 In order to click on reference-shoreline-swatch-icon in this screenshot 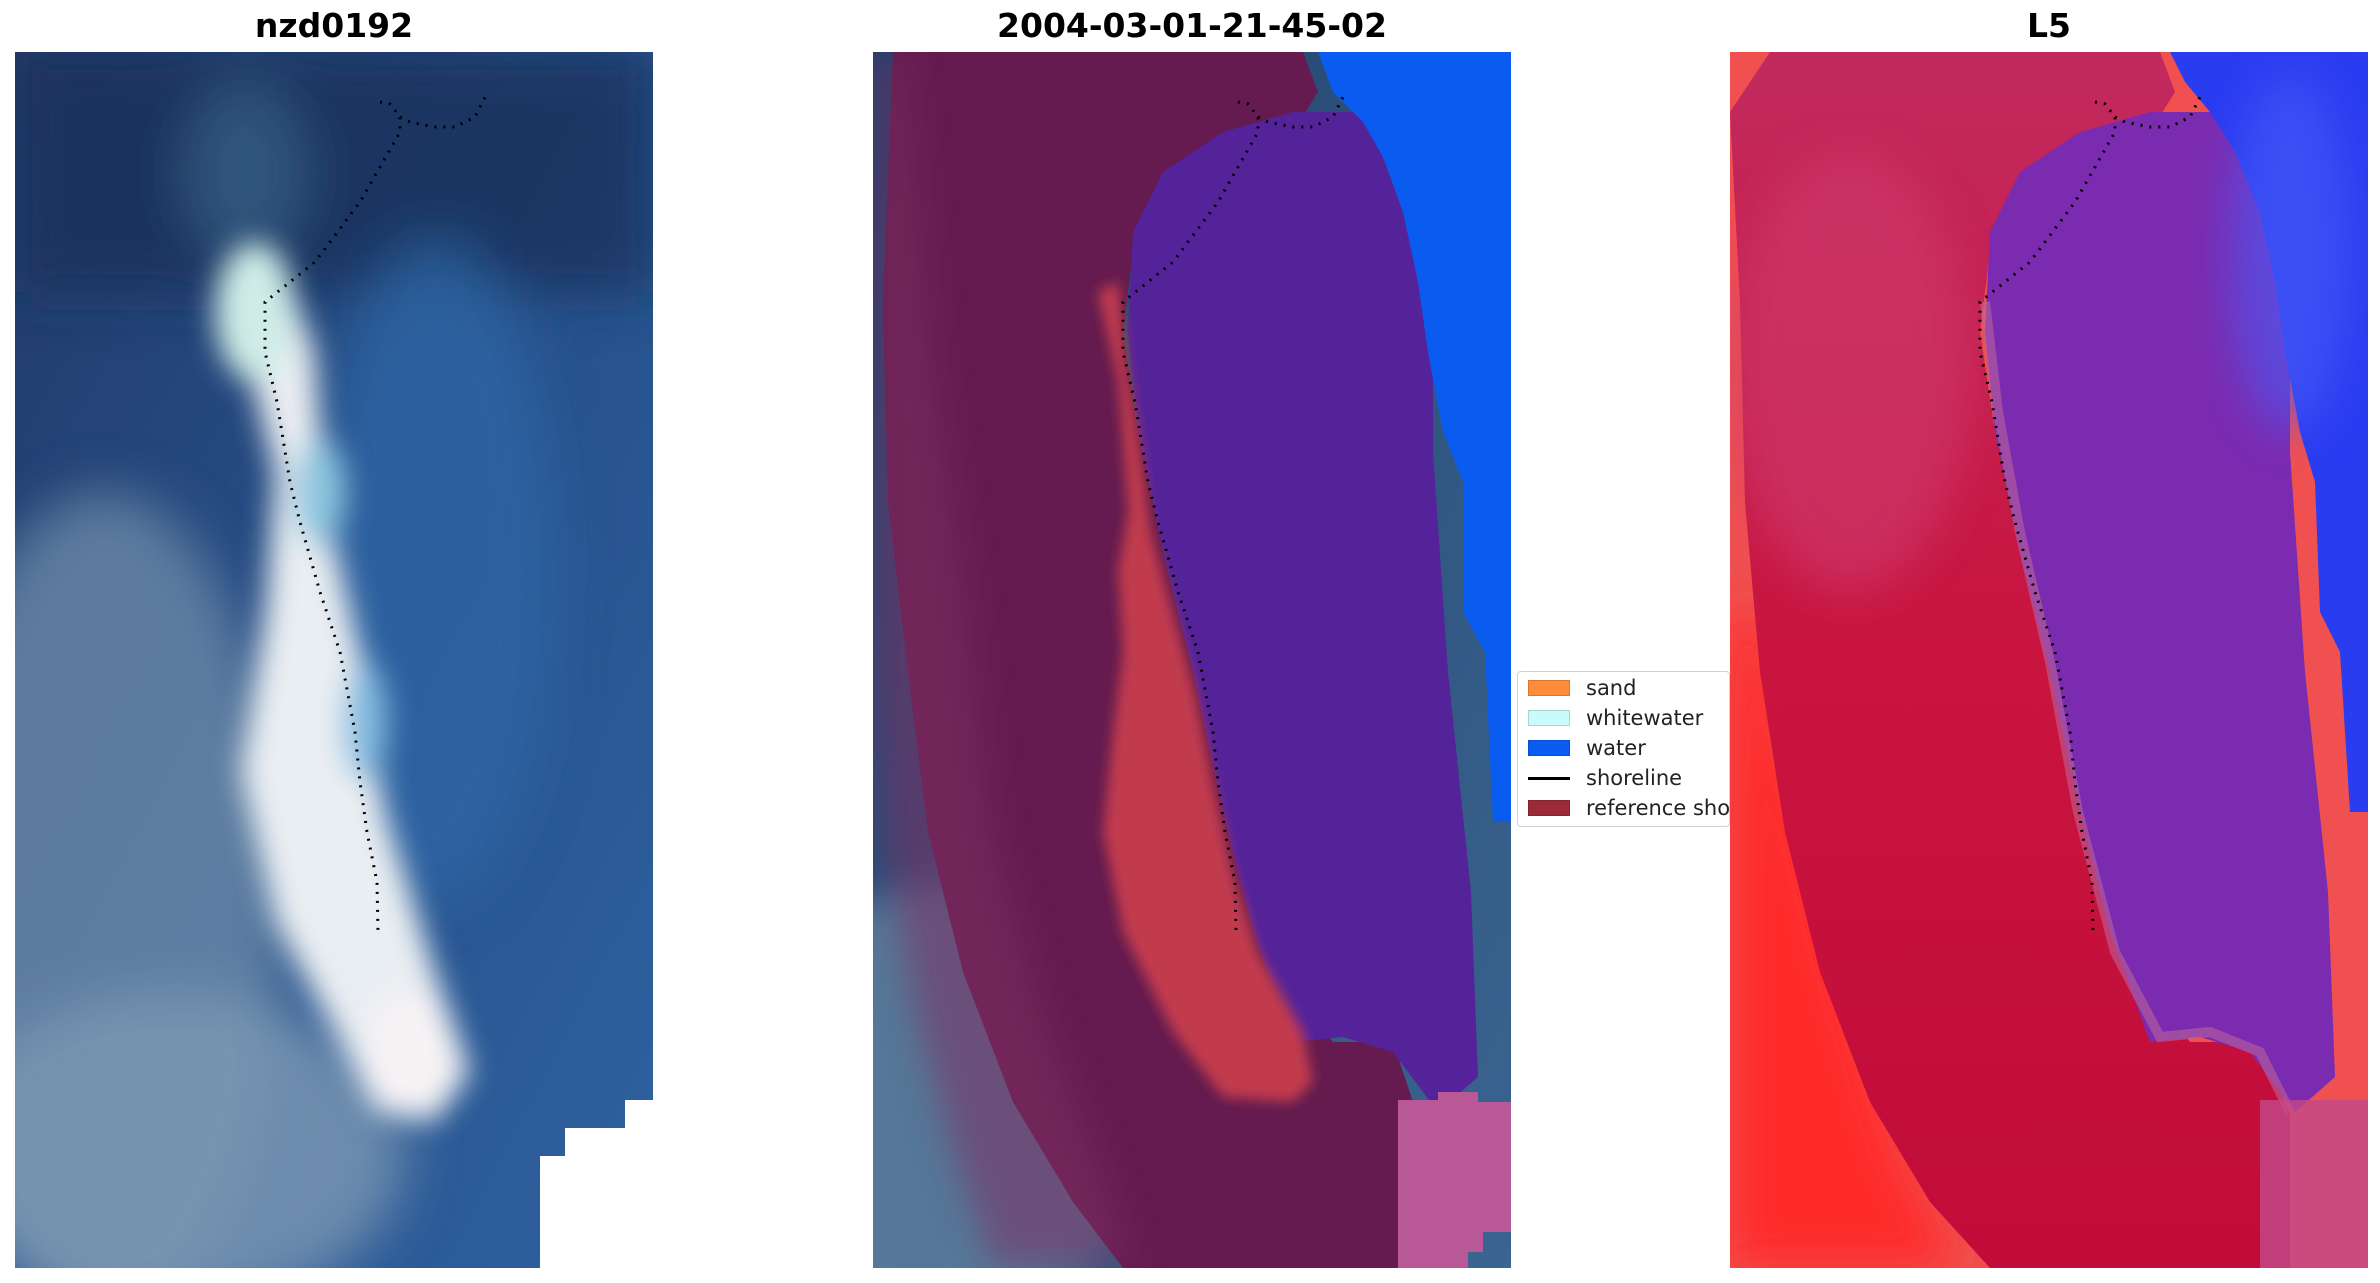, I will do `click(1549, 808)`.